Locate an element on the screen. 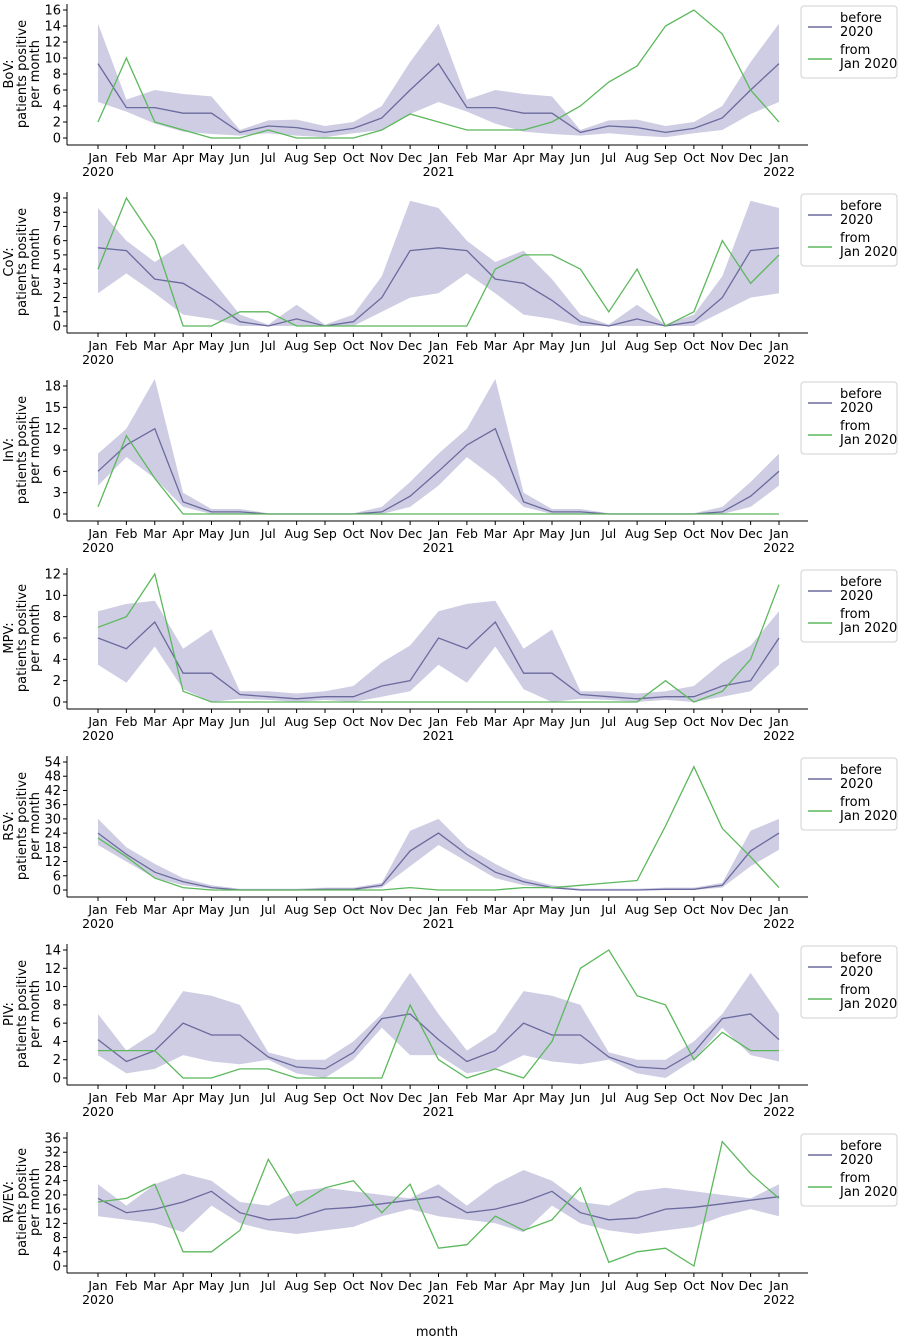  series-line-from-jan-2020 is located at coordinates (438, 637).